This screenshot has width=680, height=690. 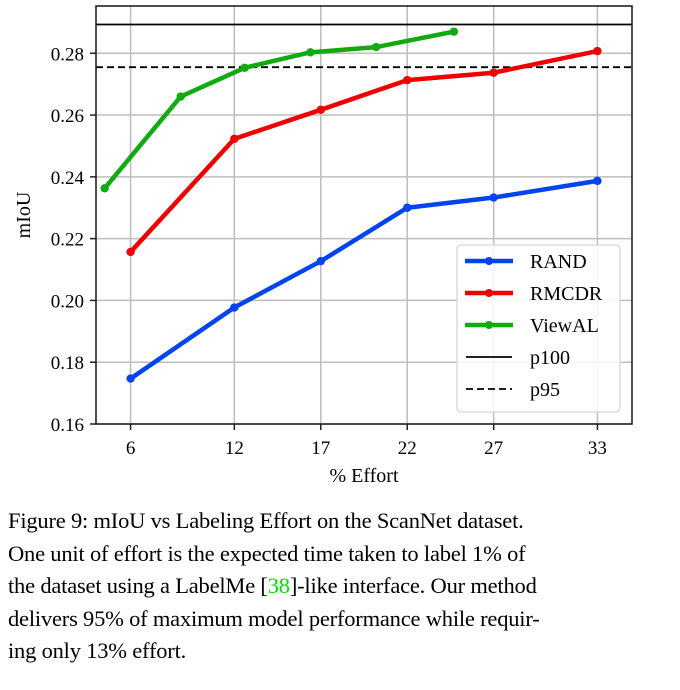 I want to click on y-tick-label: 0.26, so click(x=67, y=116).